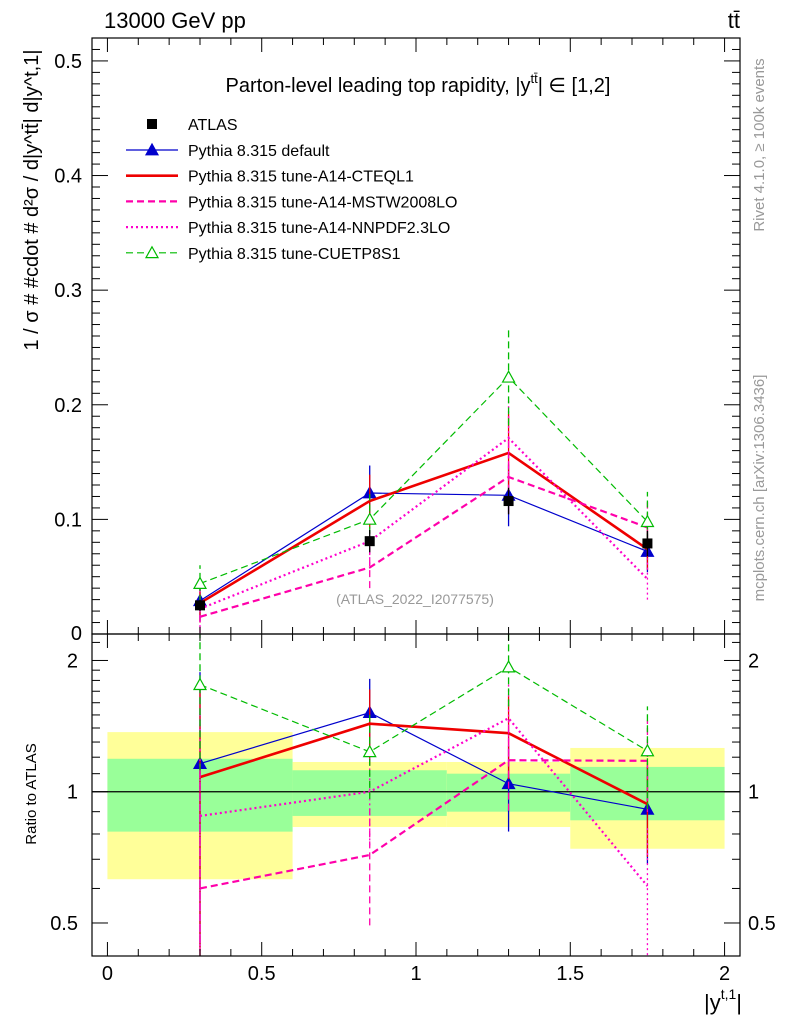  What do you see at coordinates (712, 1002) in the screenshot?
I see `x-axis-label-main: |y` at bounding box center [712, 1002].